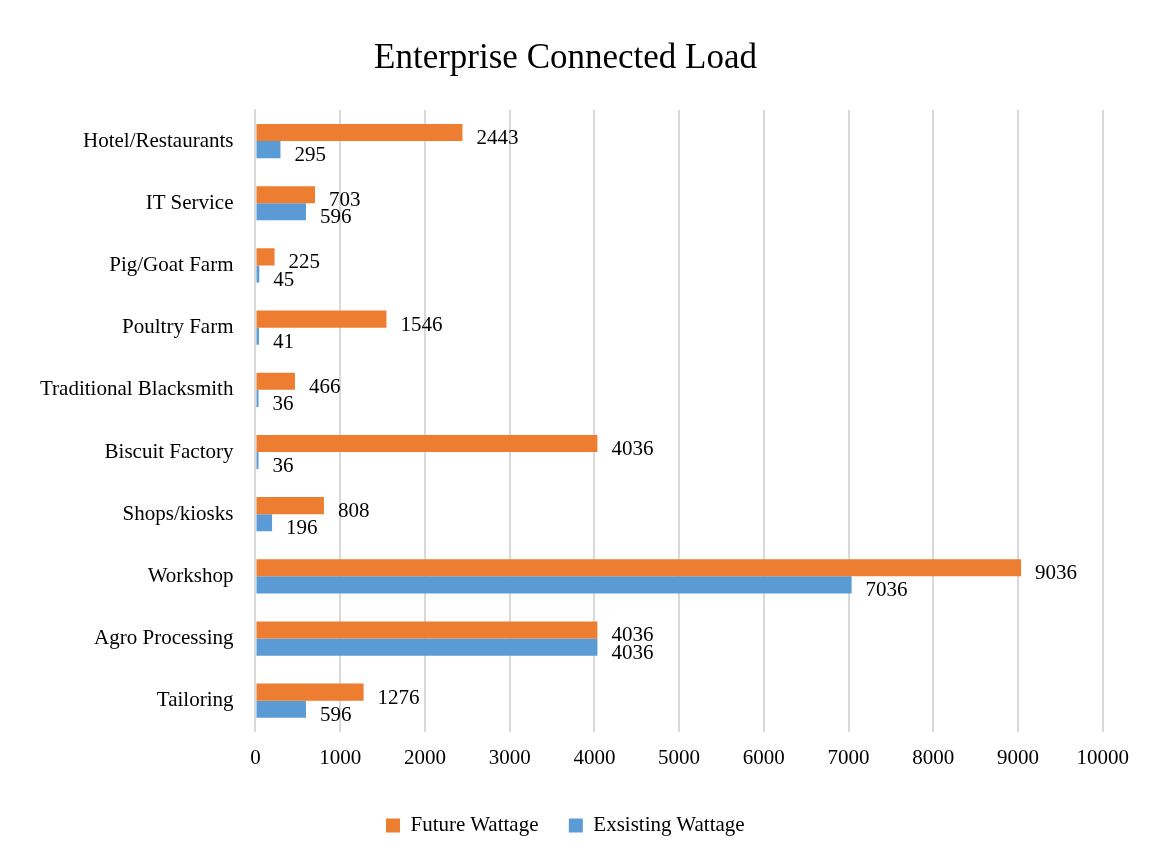 This screenshot has width=1151, height=864. What do you see at coordinates (421, 323) in the screenshot?
I see `data-label: 1546` at bounding box center [421, 323].